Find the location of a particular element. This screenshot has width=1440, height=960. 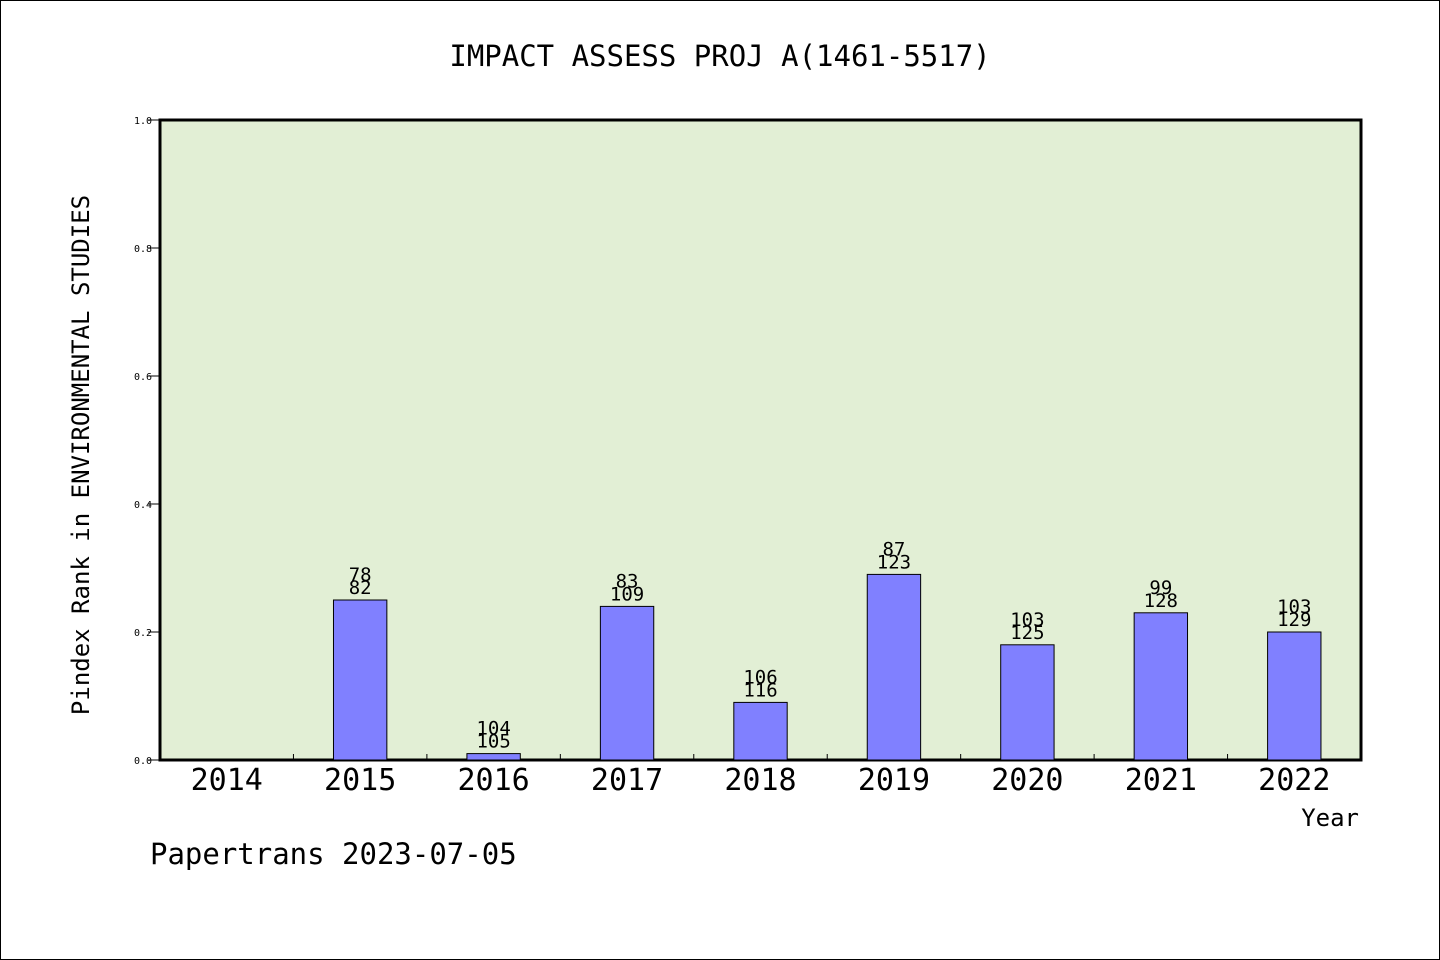

bar-label-top: 83 is located at coordinates (627, 581).